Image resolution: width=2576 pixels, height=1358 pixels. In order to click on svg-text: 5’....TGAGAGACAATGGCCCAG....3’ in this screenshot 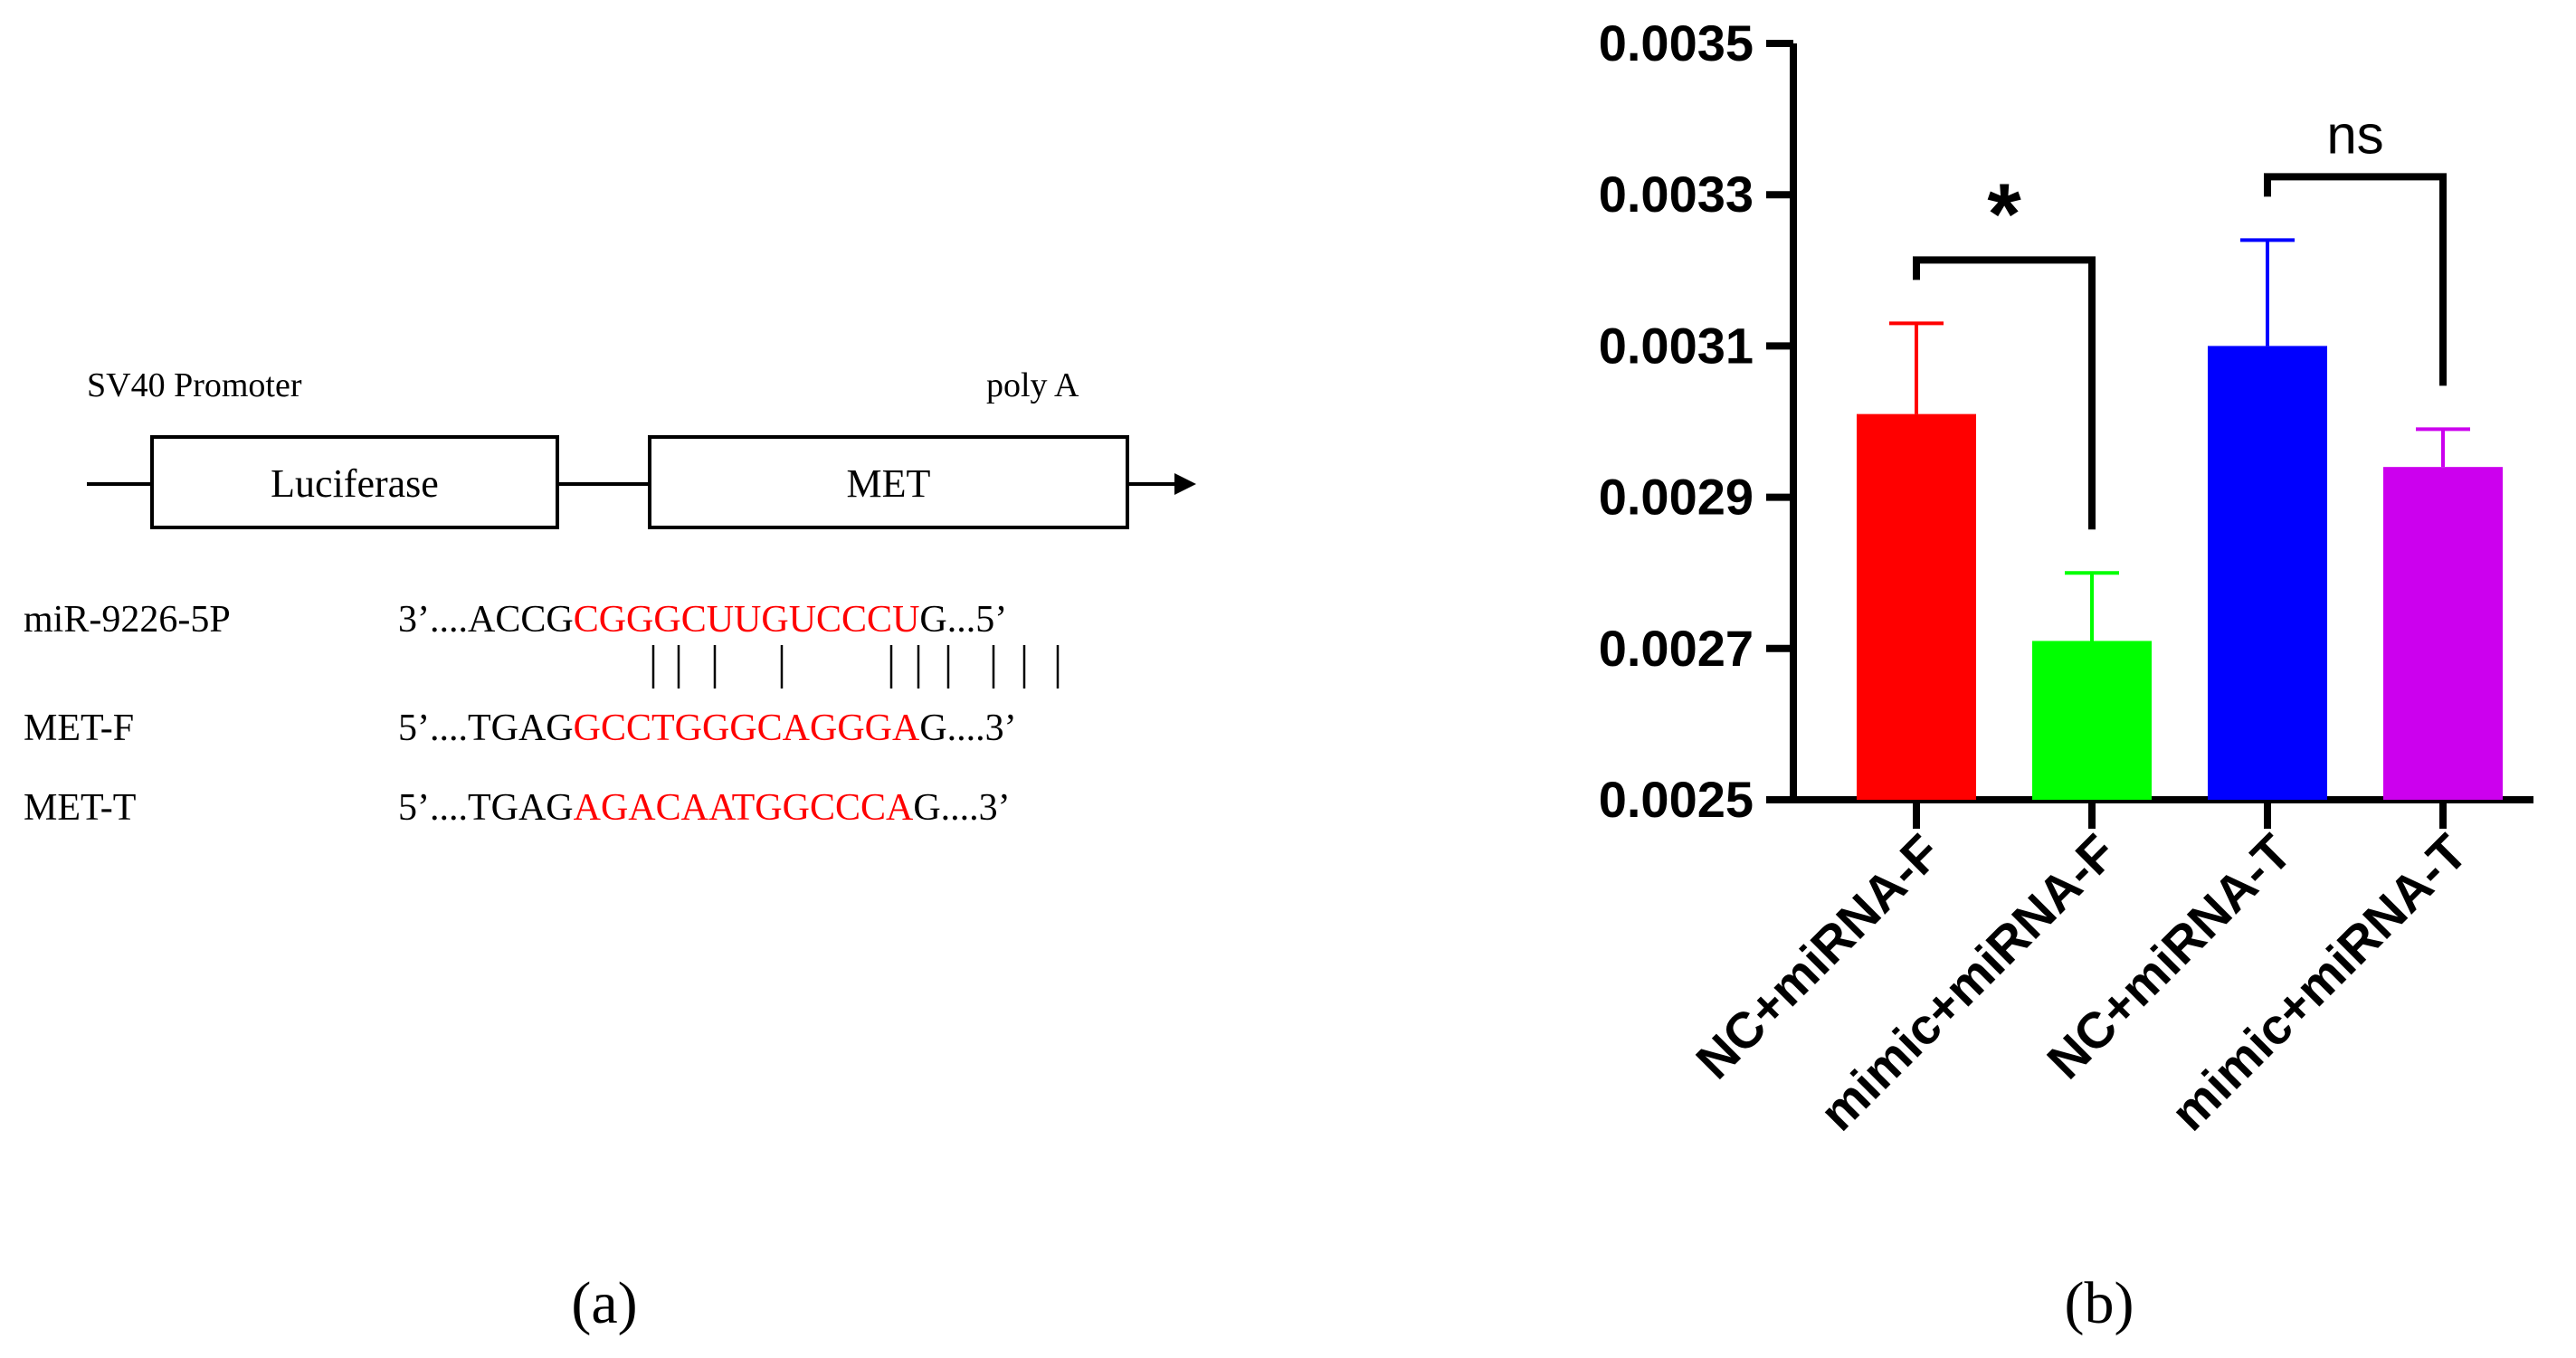, I will do `click(704, 808)`.